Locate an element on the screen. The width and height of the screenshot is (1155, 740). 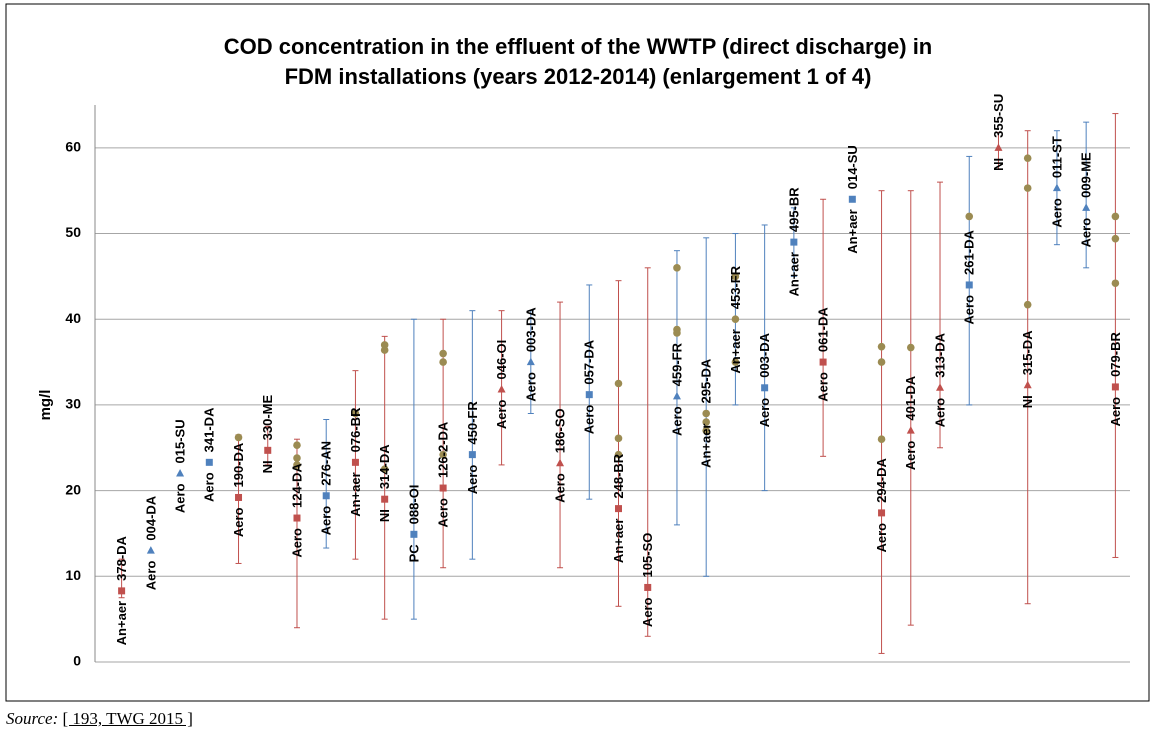
installation-id: 341-DA is located at coordinates (209, 429).